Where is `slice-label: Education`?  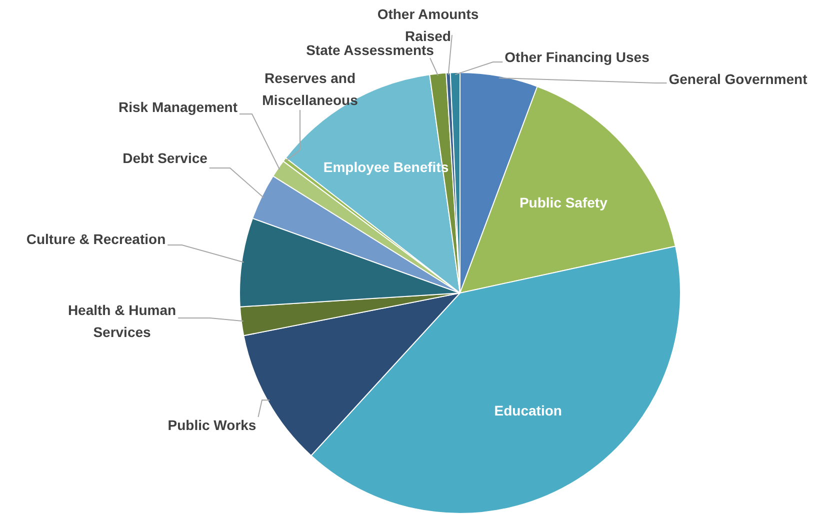
slice-label: Education is located at coordinates (528, 410).